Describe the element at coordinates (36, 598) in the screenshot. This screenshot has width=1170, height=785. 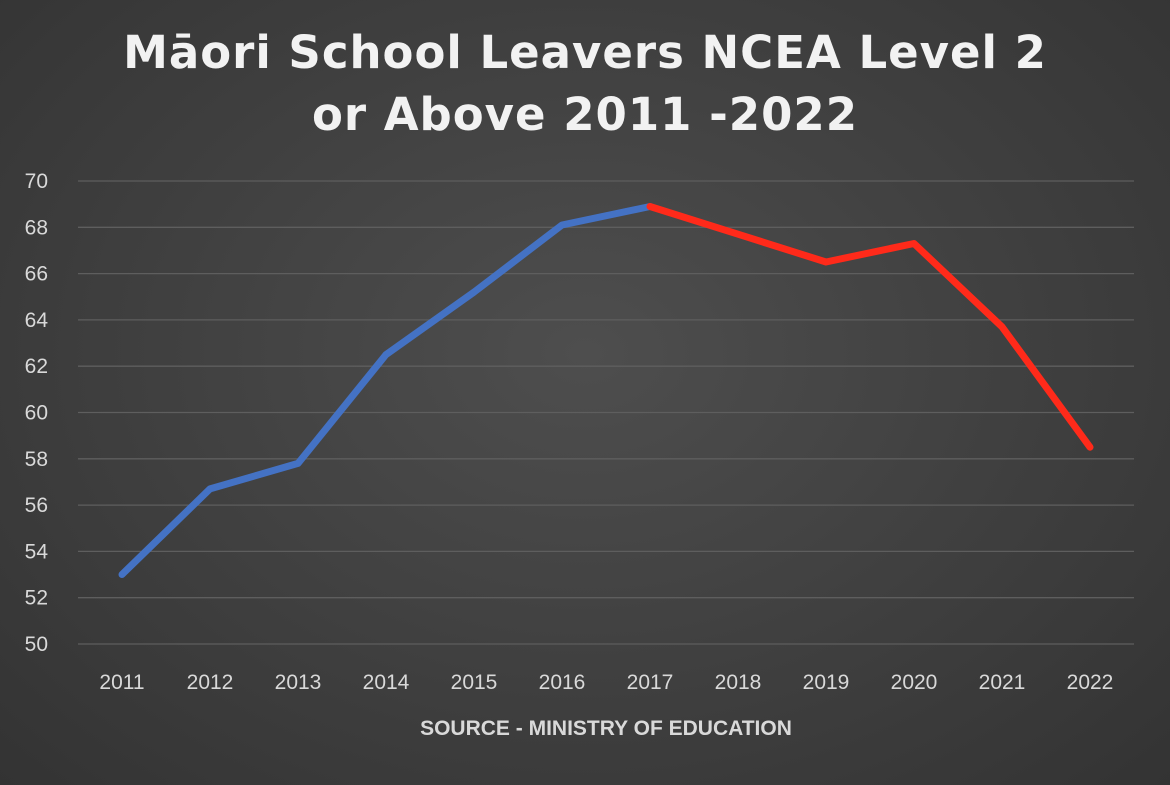
I see `y-tick-label: 52` at that location.